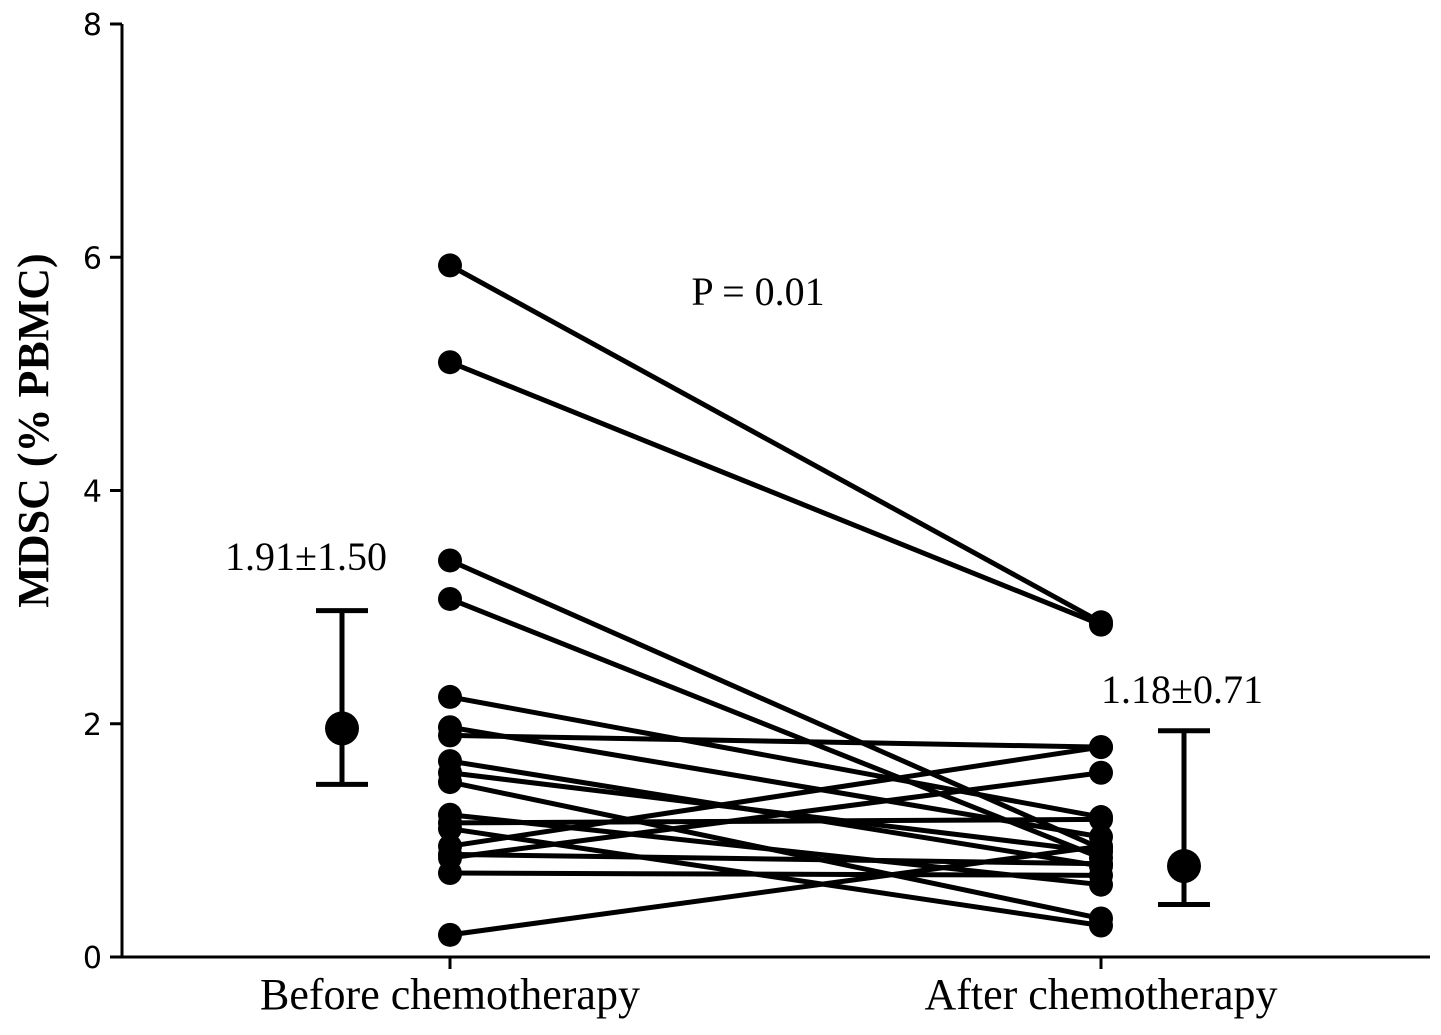 The image size is (1441, 1035). I want to click on y-tick-label: 6, so click(92, 258).